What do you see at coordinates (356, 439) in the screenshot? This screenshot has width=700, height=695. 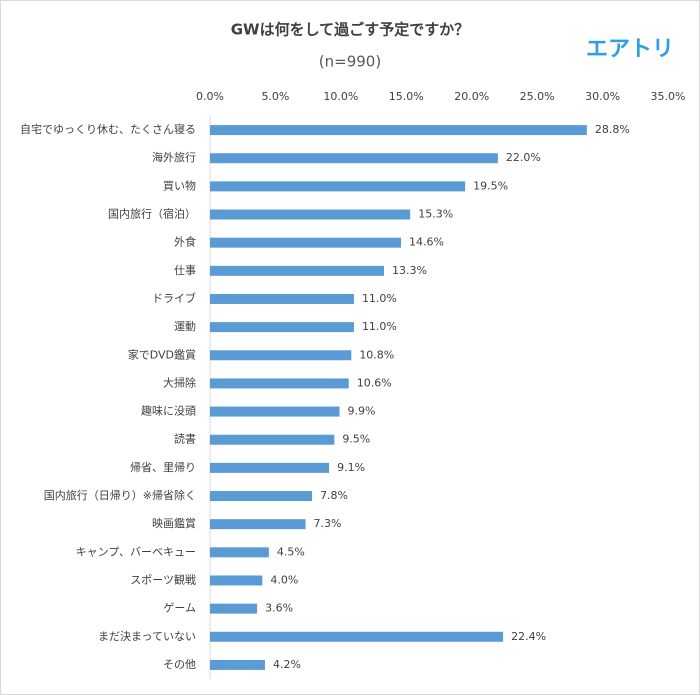 I see `value-label: 9.5%` at bounding box center [356, 439].